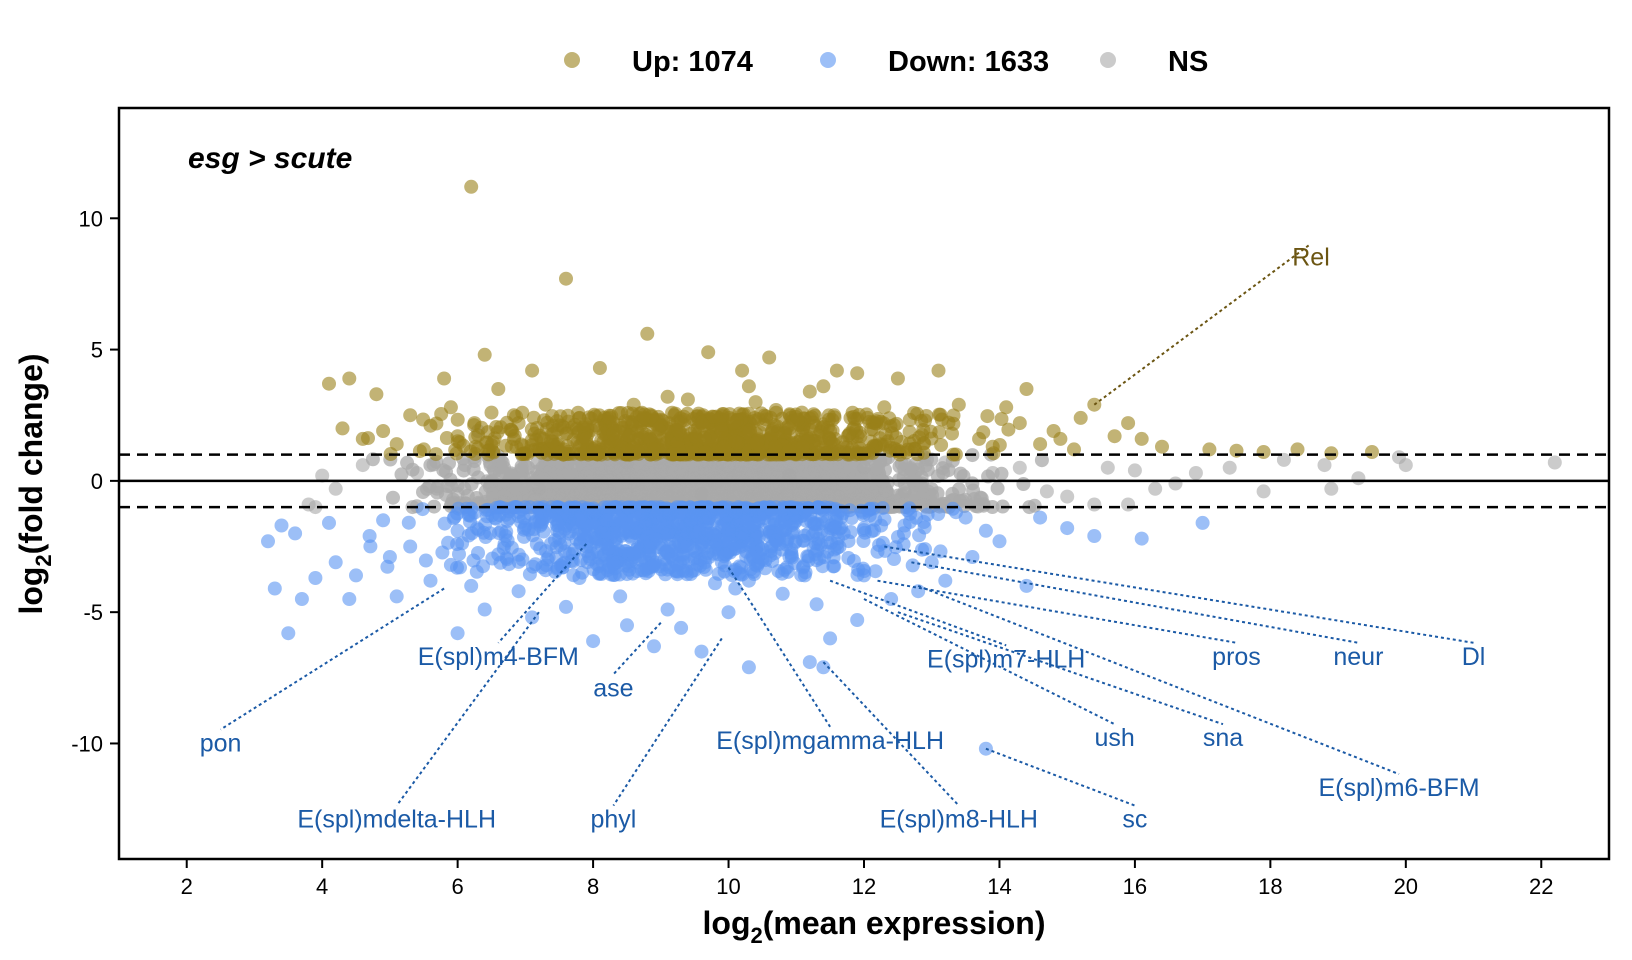  I want to click on x-axis-title: log2(mean expression), so click(874, 926).